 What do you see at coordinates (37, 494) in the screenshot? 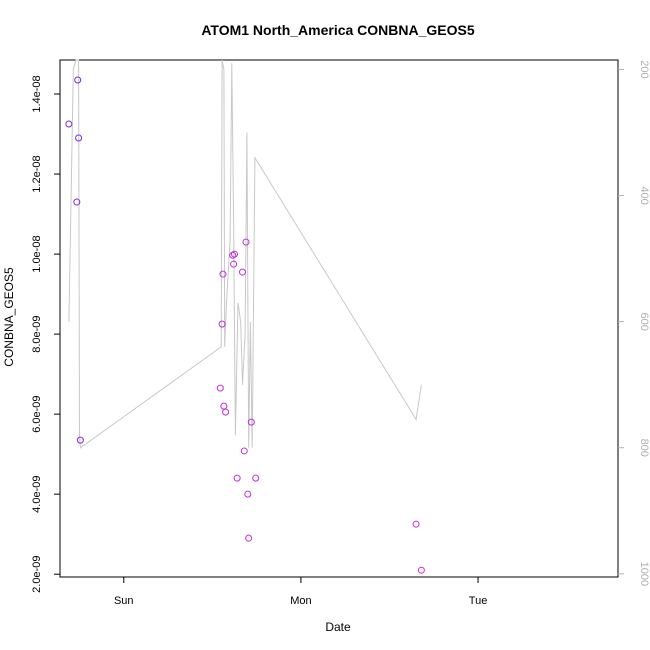
I see `y-tick-label: 4.0e-09` at bounding box center [37, 494].